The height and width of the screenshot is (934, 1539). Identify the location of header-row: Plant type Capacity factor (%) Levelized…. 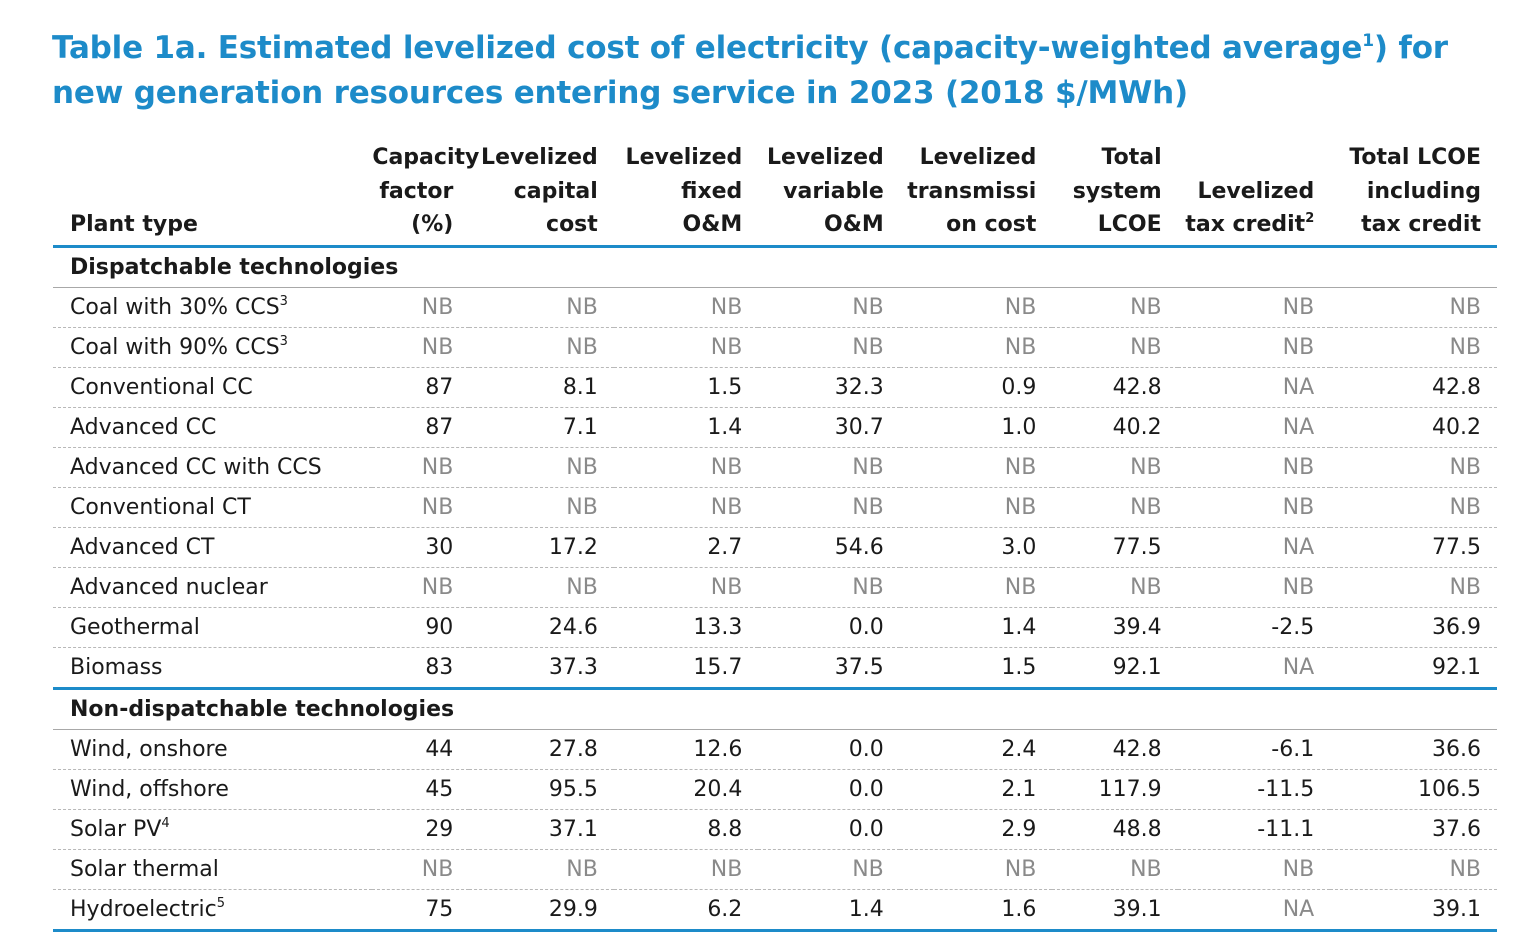
(775, 192).